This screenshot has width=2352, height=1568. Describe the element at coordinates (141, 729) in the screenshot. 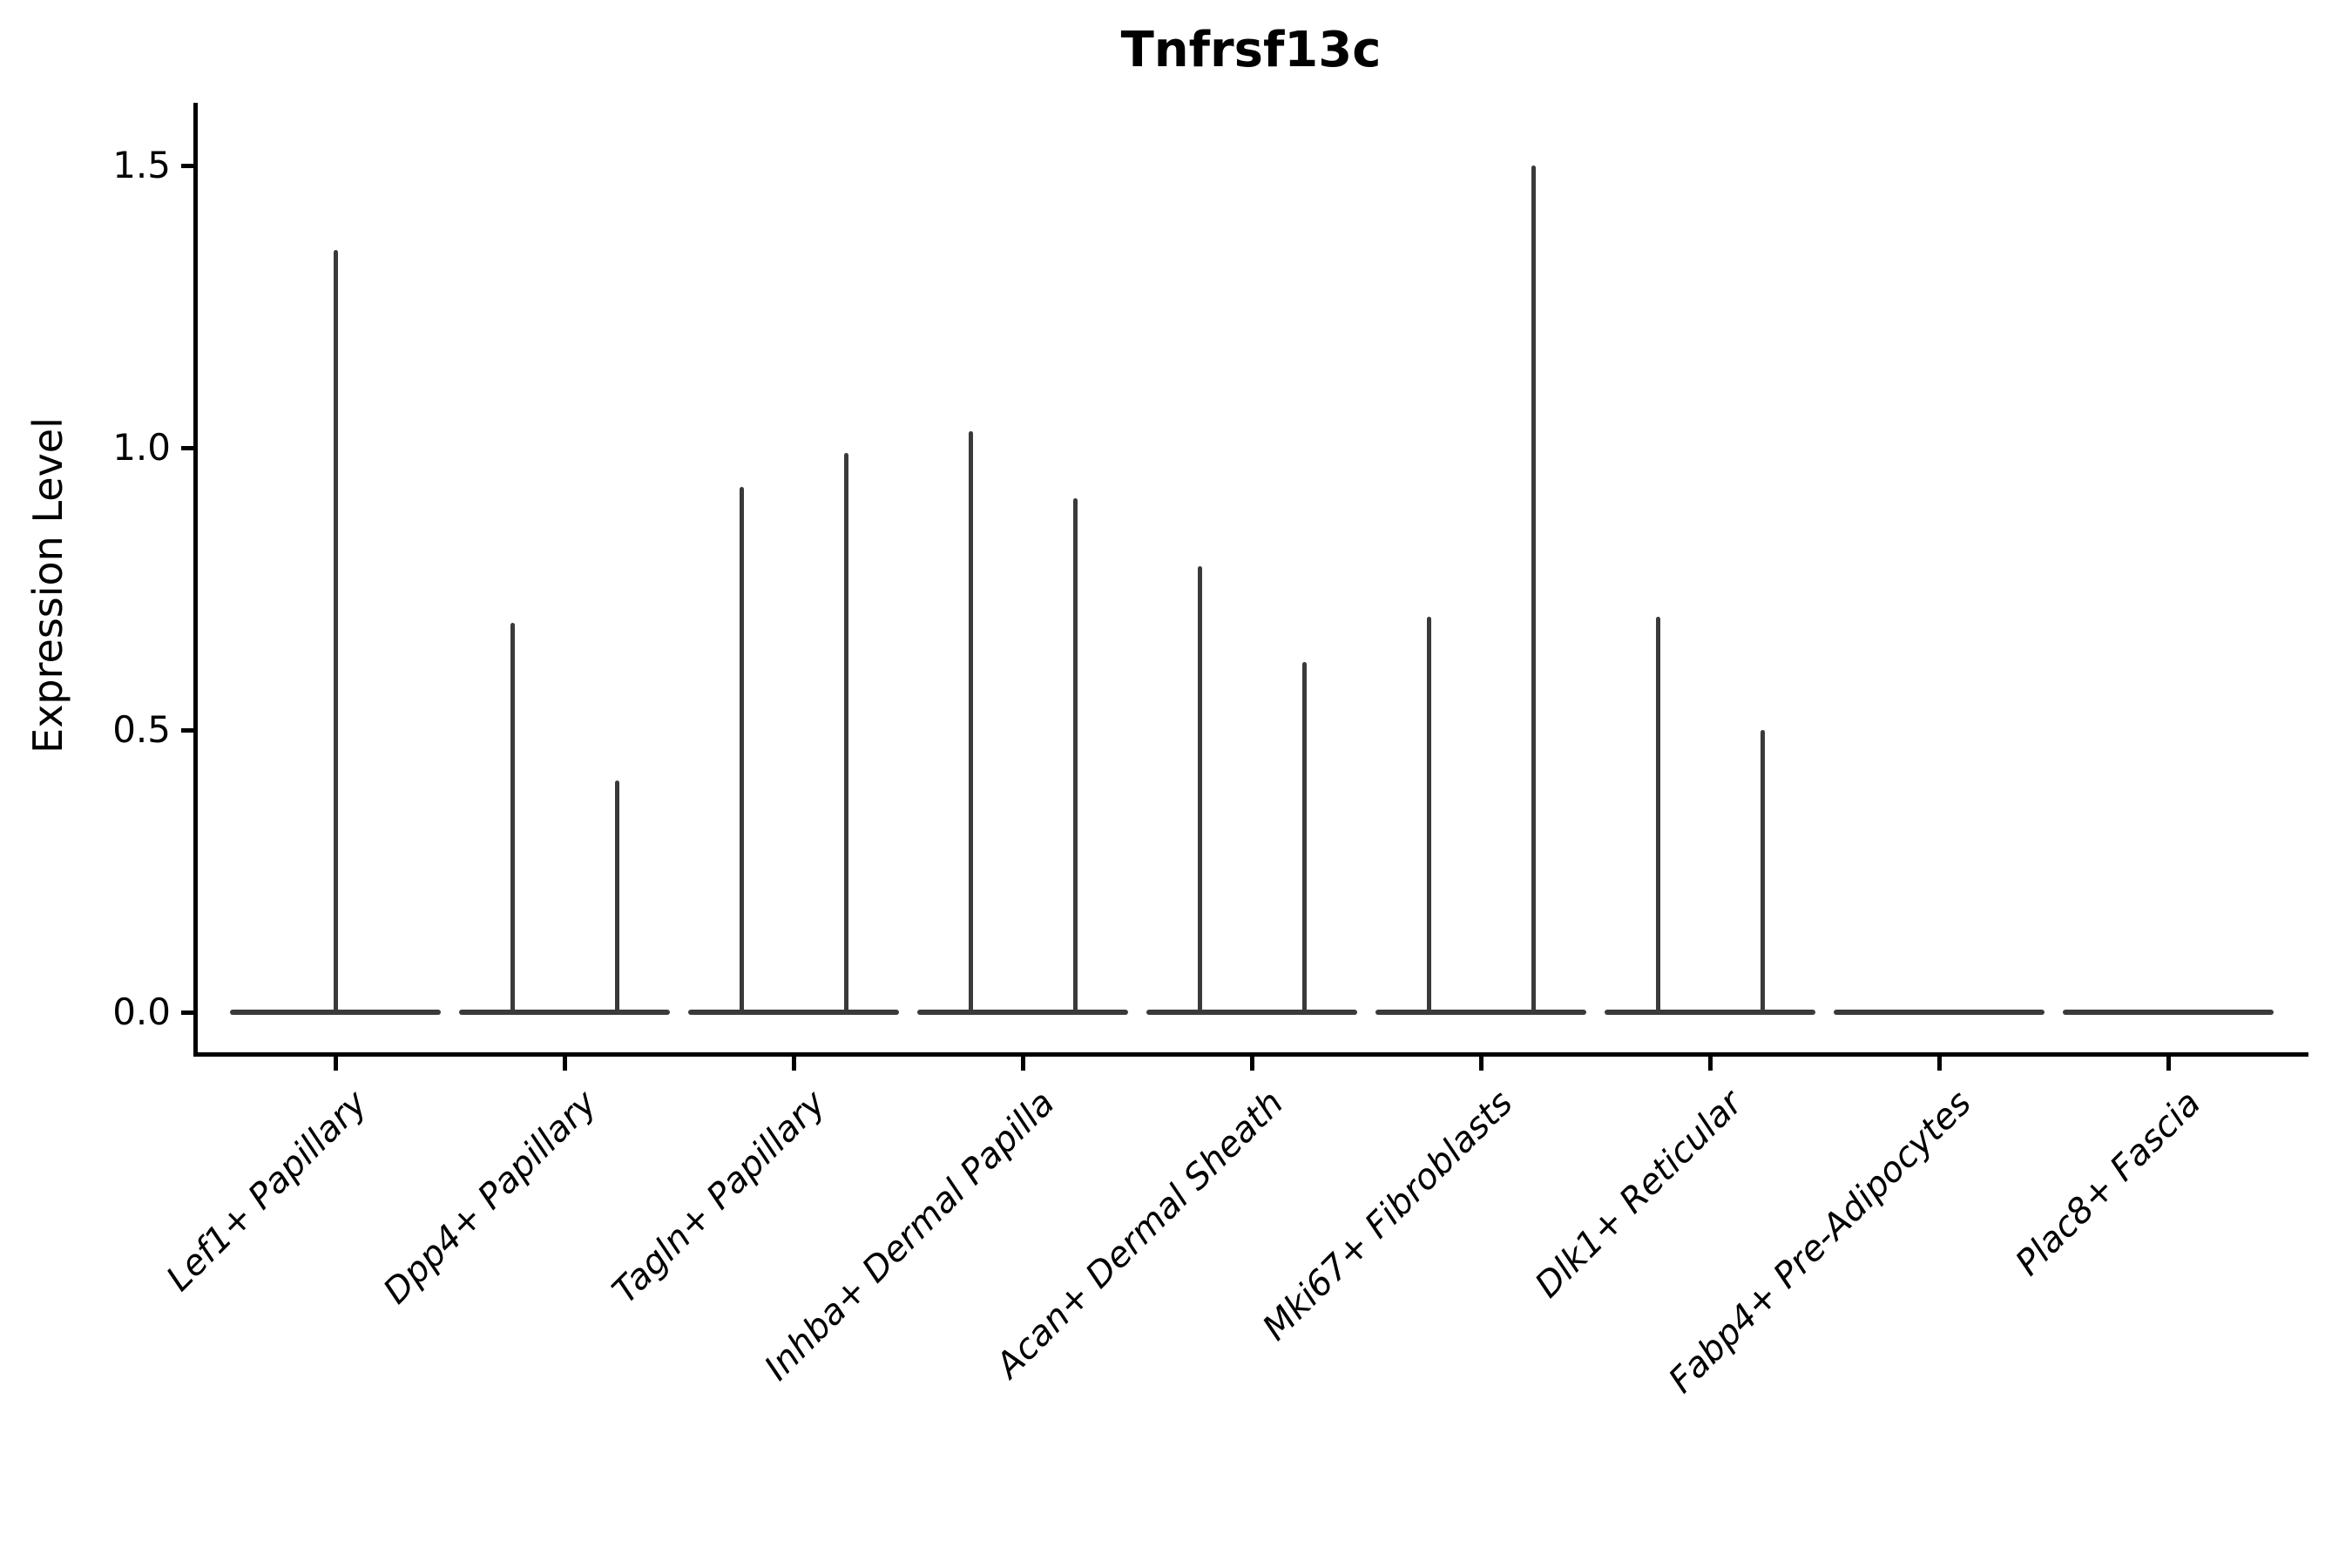

I see `y-tick-label: 0.5` at that location.